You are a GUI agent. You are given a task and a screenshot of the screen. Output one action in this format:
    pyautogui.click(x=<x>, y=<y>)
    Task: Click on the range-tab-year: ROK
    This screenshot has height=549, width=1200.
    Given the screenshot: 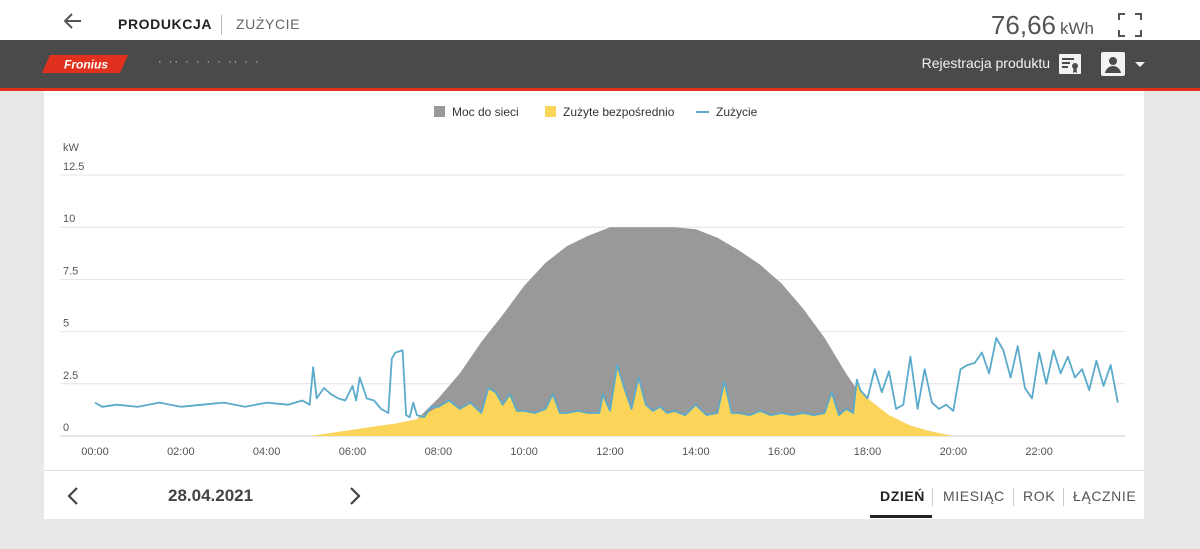 What is the action you would take?
    pyautogui.click(x=1039, y=496)
    